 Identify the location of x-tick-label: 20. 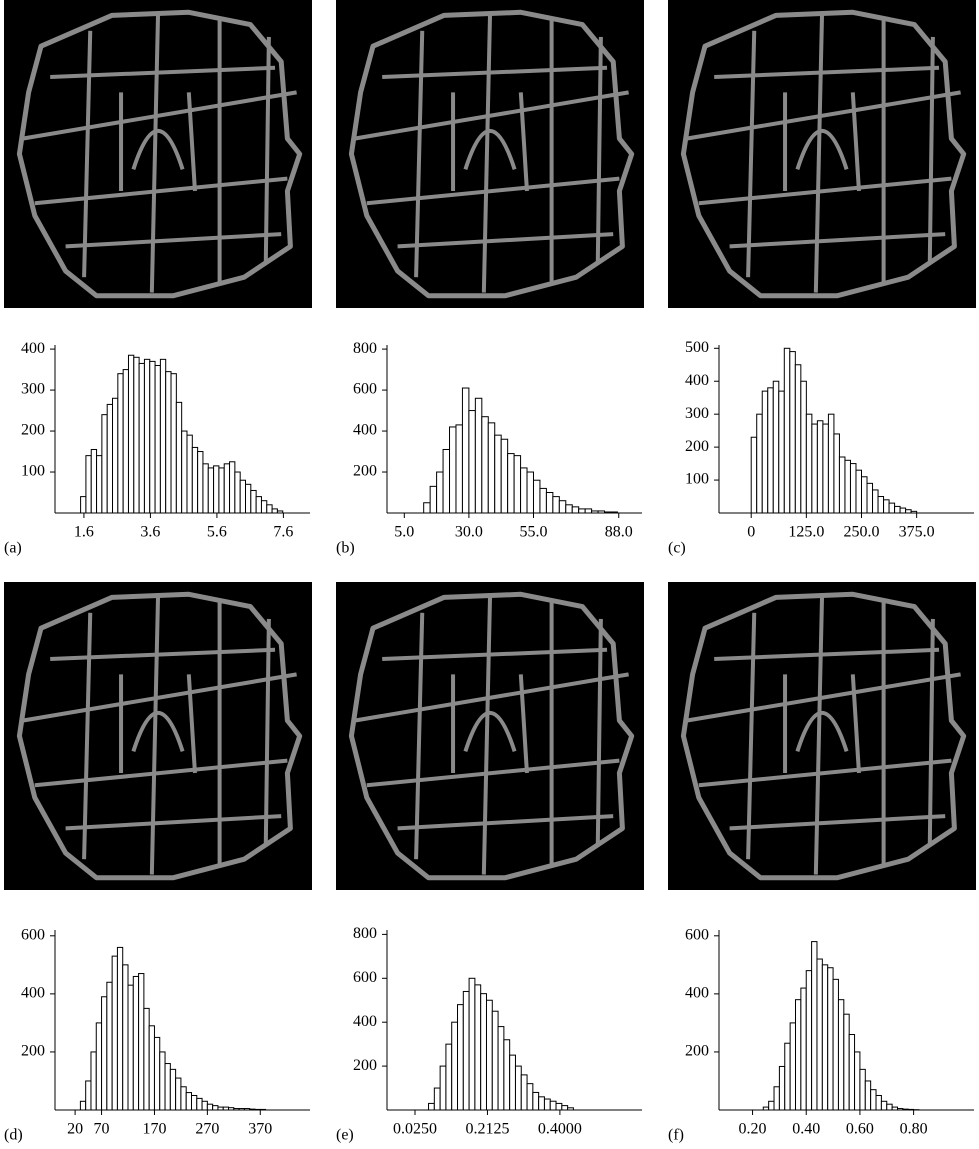
(75, 1129).